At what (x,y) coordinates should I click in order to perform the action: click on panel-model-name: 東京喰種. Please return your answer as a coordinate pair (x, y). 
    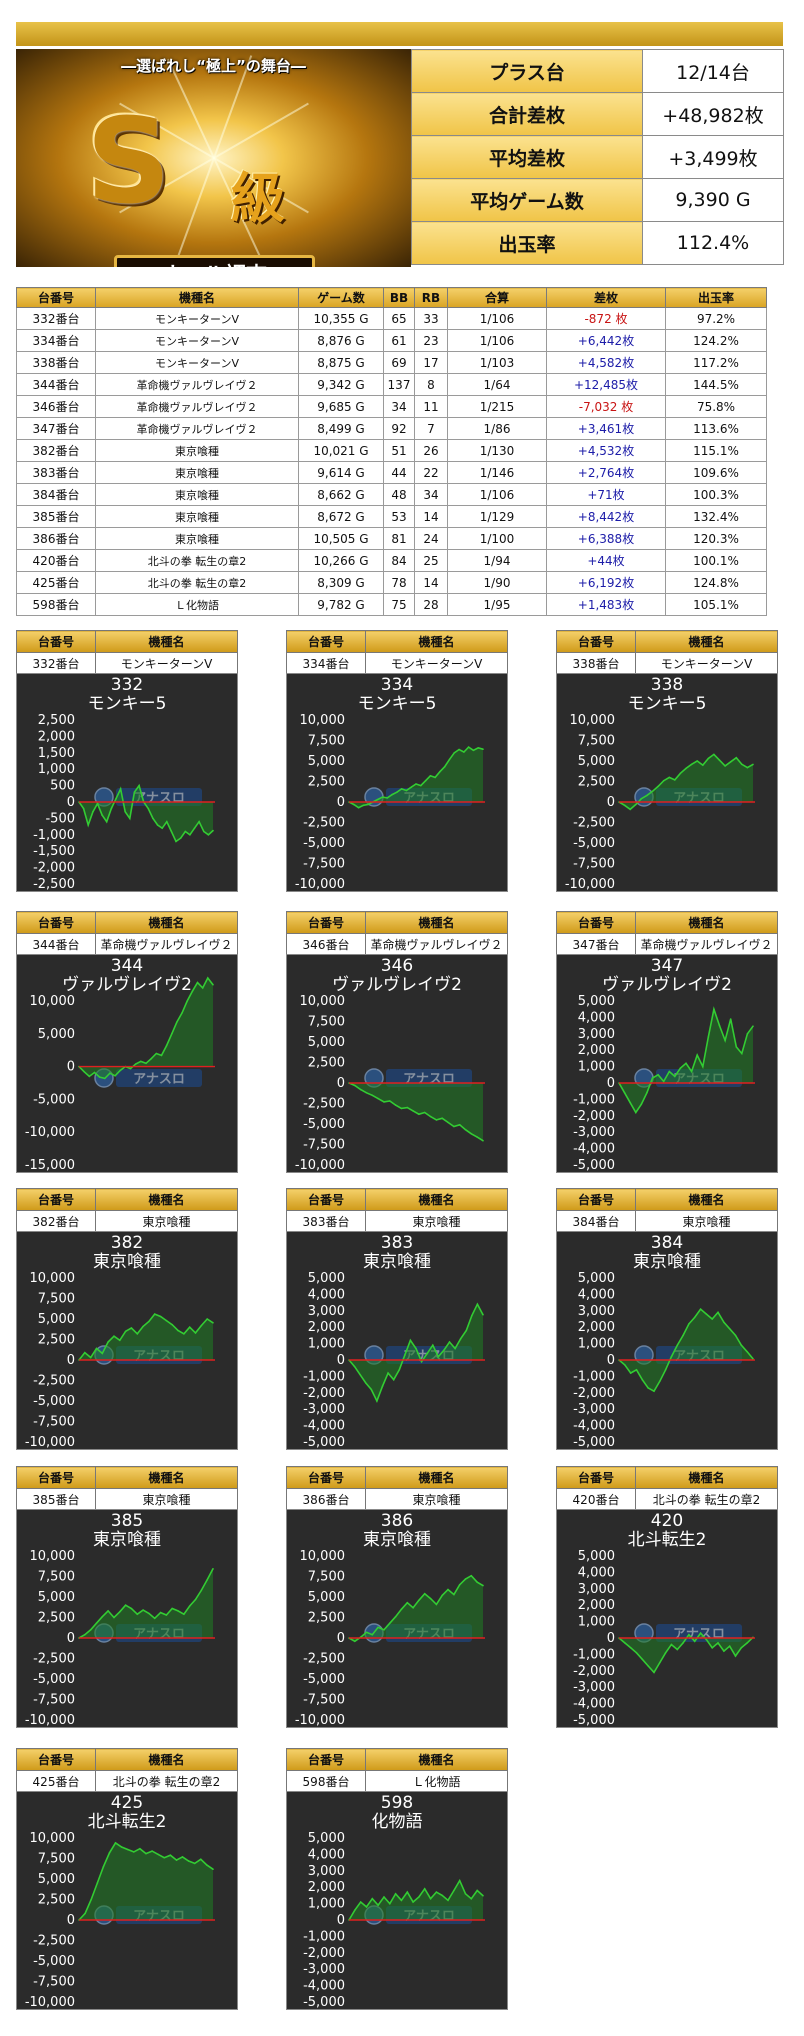
    Looking at the image, I should click on (166, 1499).